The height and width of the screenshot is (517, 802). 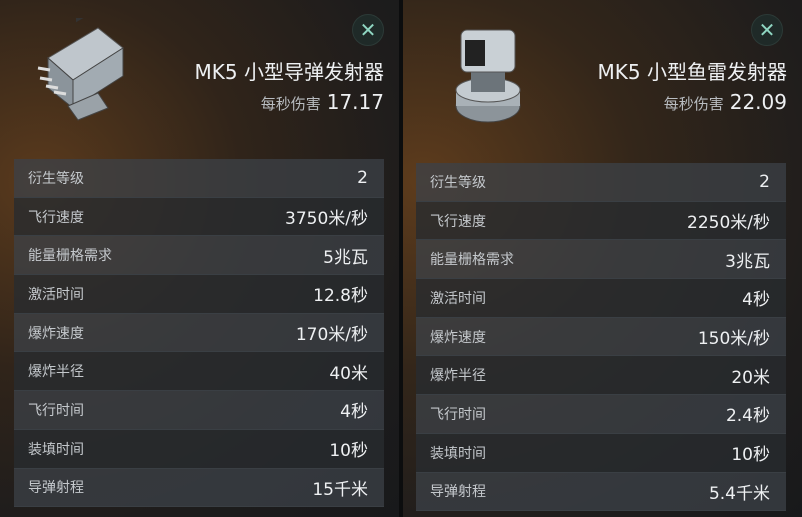 What do you see at coordinates (199, 488) in the screenshot?
I see `stat-row: 导弹射程 15千米` at bounding box center [199, 488].